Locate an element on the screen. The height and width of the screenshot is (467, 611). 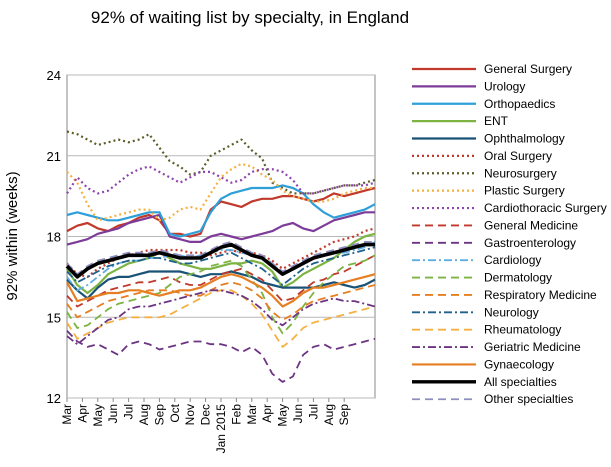
legend-label: Gastroenterology is located at coordinates (530, 243).